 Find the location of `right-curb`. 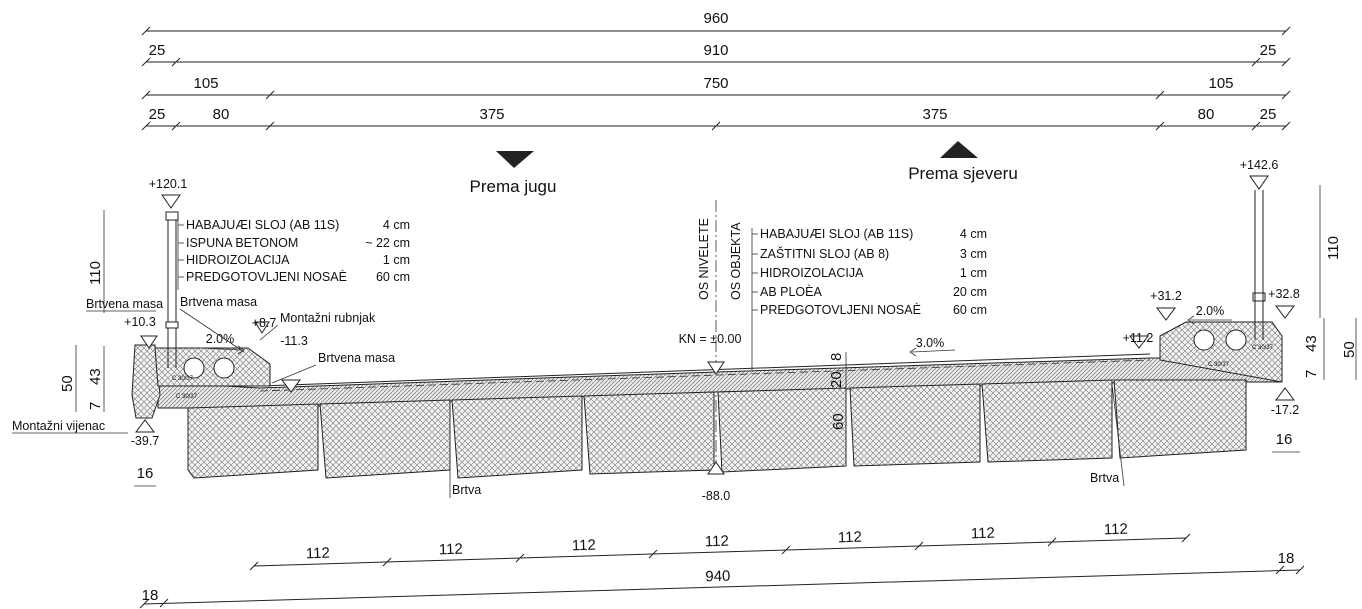

right-curb is located at coordinates (1221, 352).